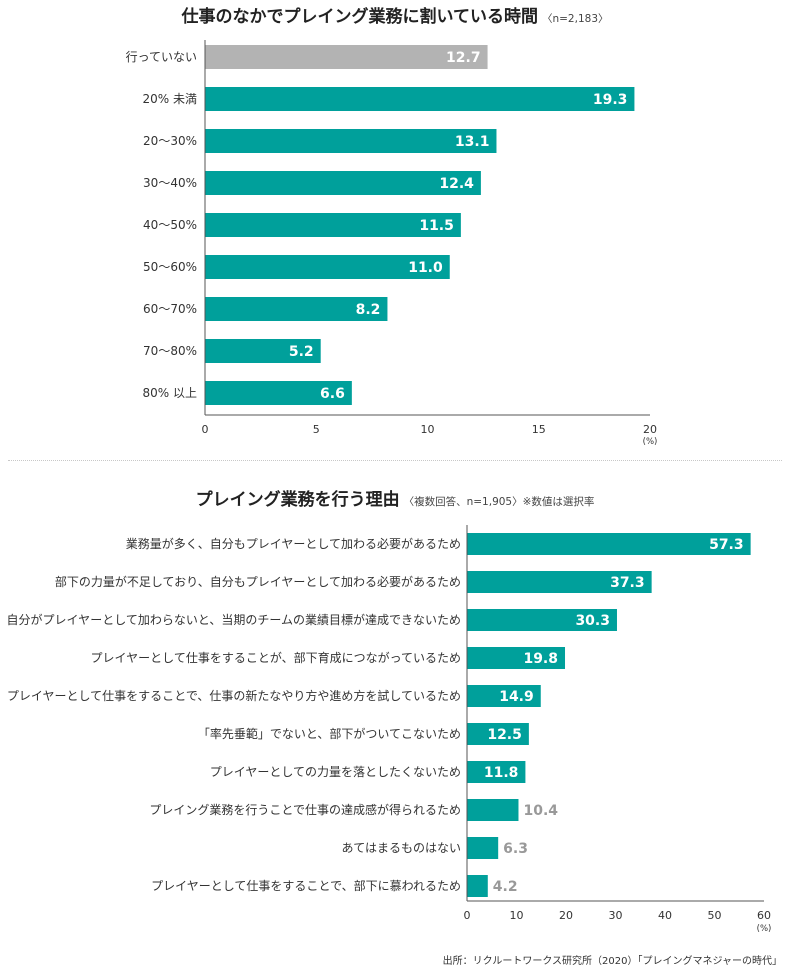 This screenshot has width=790, height=971. Describe the element at coordinates (368, 310) in the screenshot. I see `data-label: 8.2` at that location.